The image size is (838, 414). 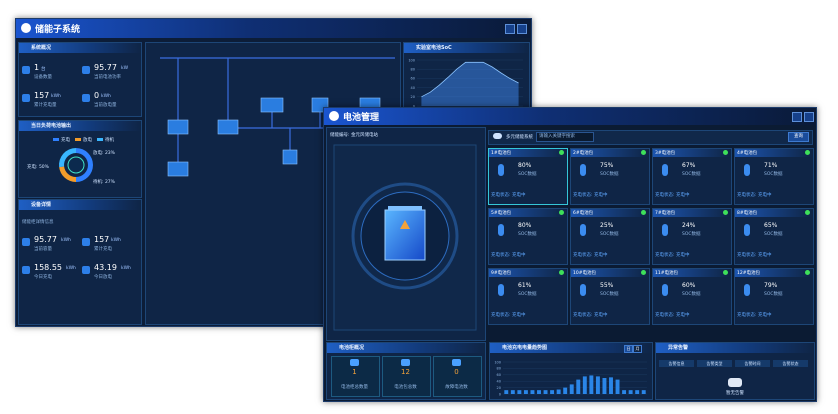 I want to click on card-name: 10#电池包, so click(x=584, y=273).